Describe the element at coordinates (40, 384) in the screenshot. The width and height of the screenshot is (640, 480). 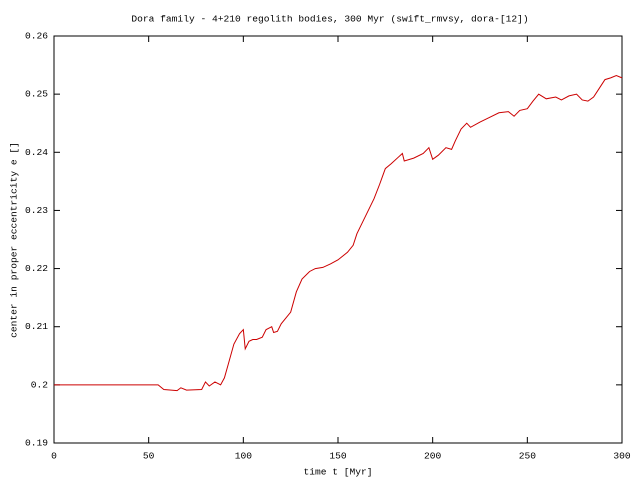
I see `y-tick-label: 0.2` at that location.